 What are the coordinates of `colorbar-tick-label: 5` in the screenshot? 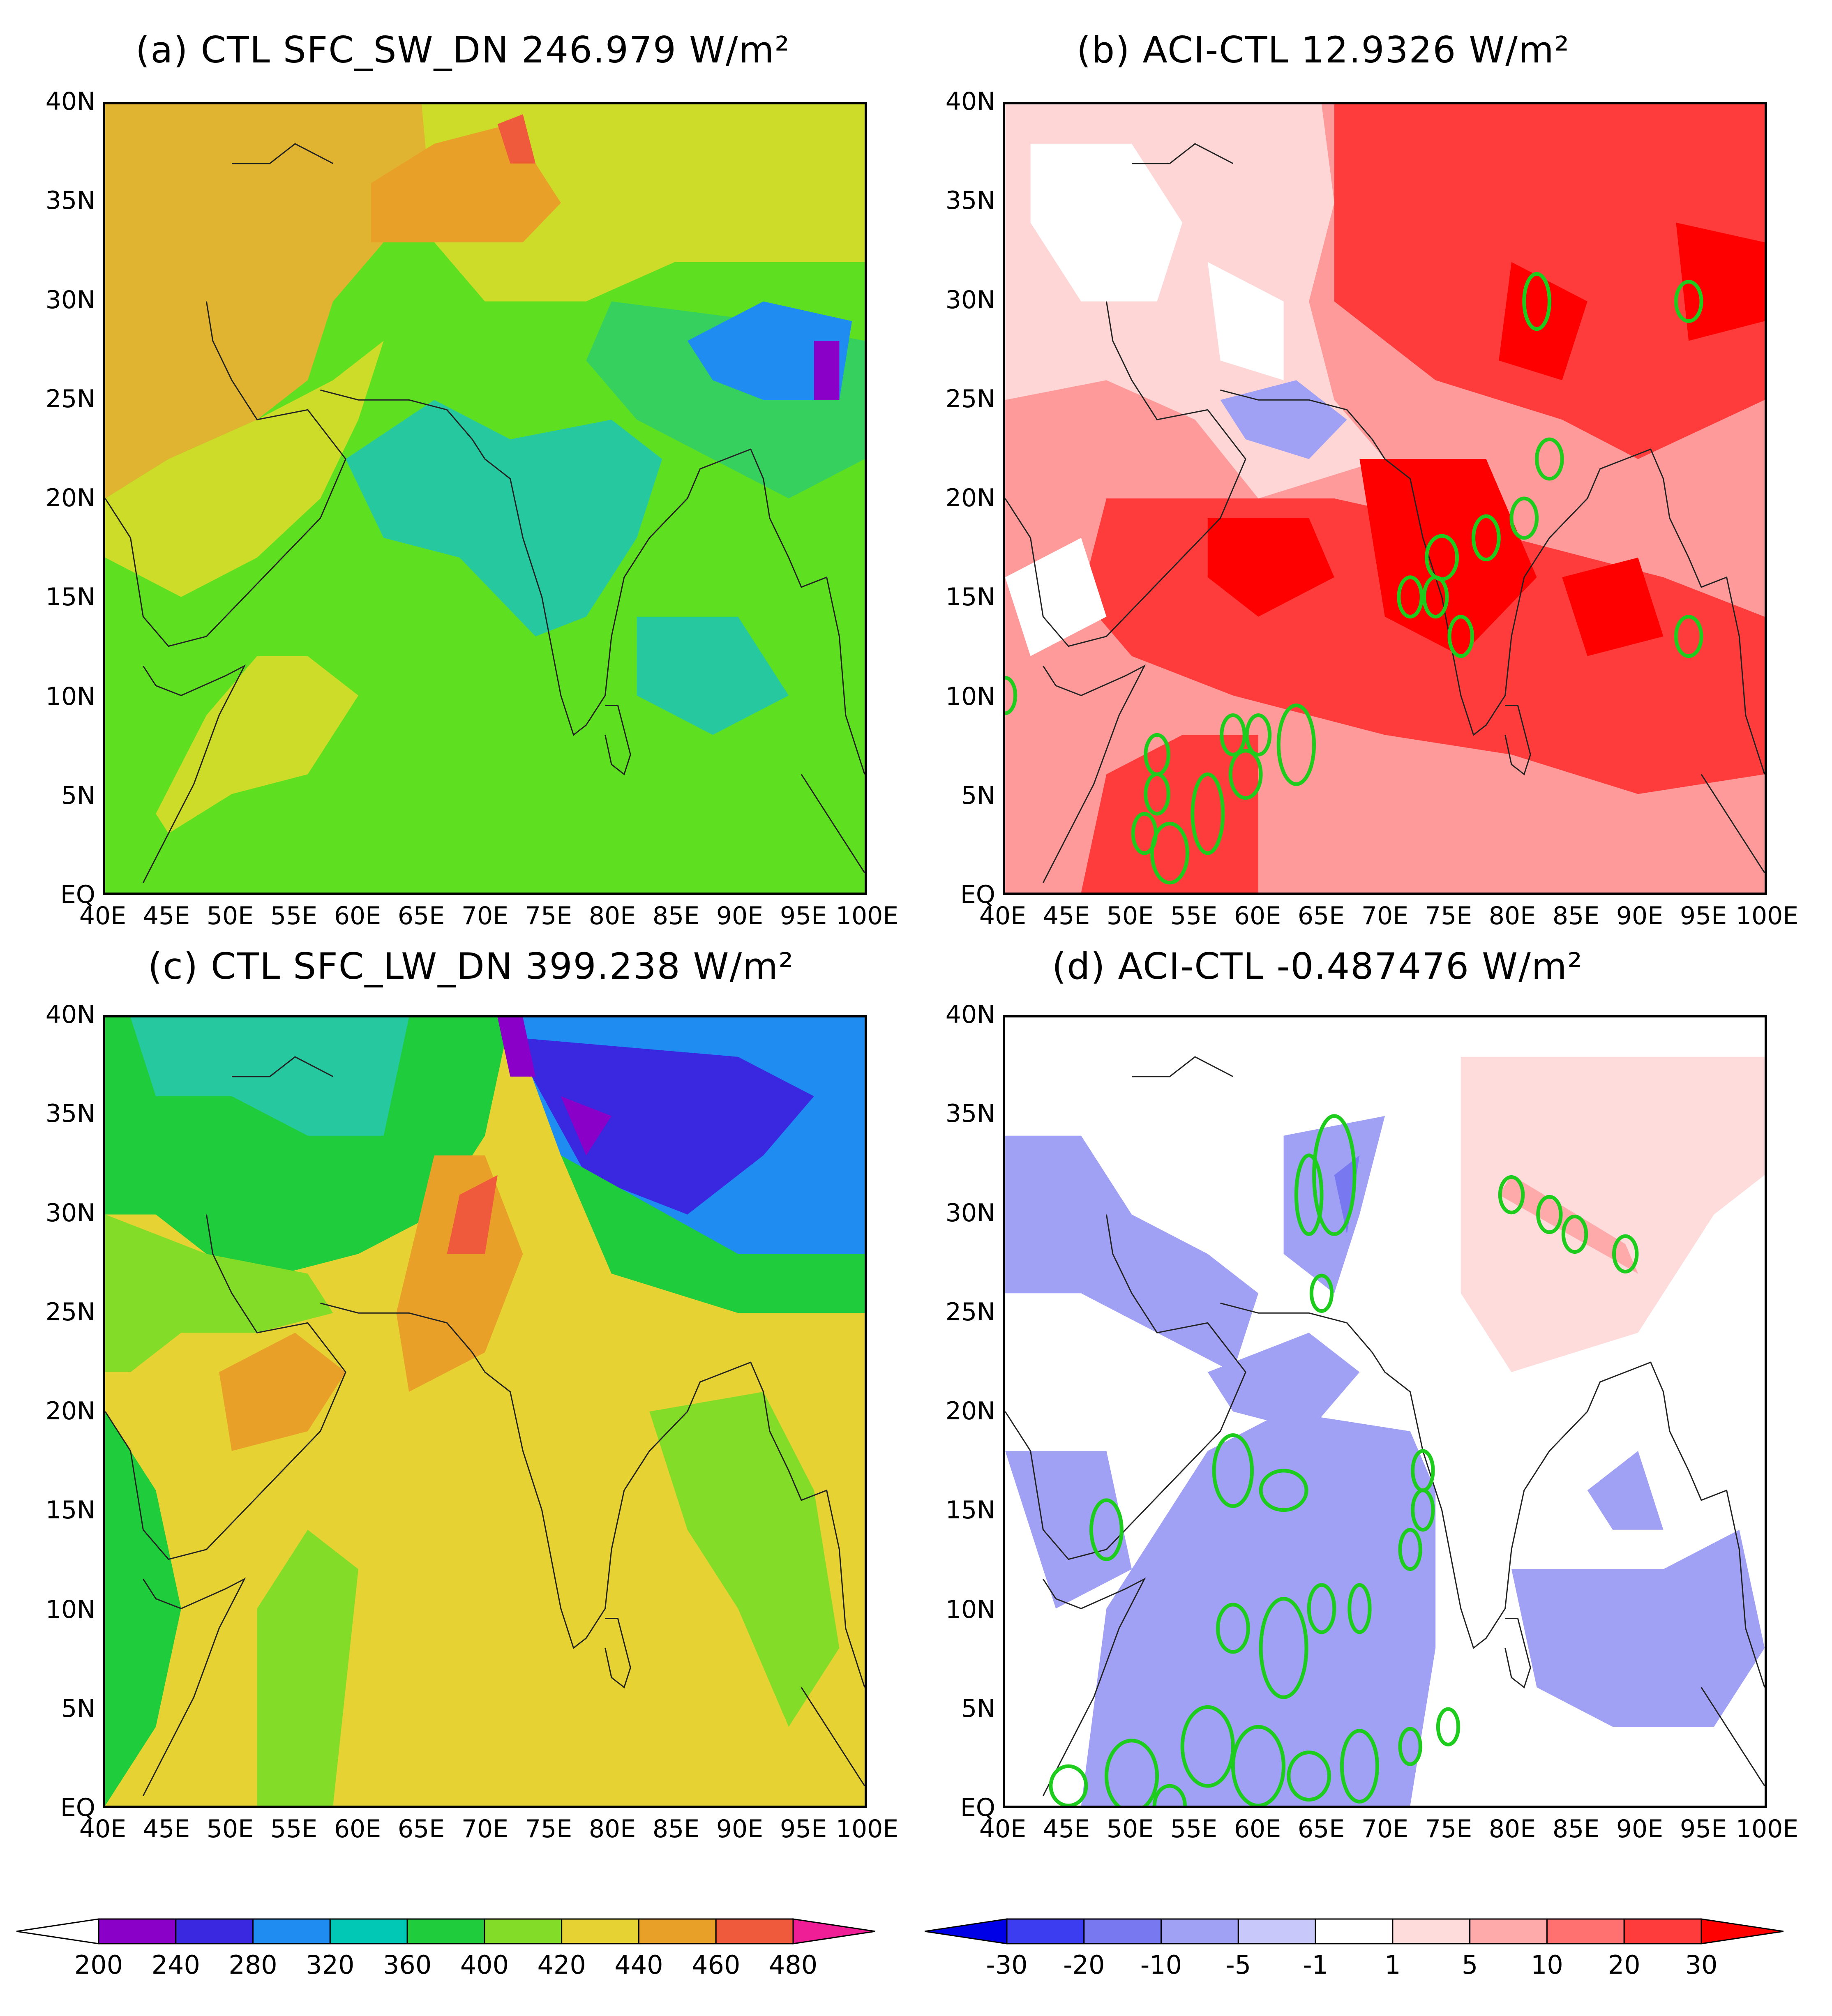 It's located at (1470, 1965).